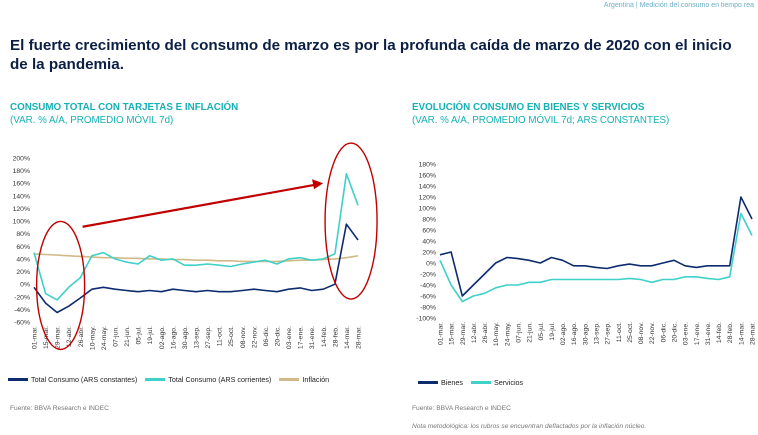 This screenshot has height=435, width=758. I want to click on series-line-inflaci-n, so click(196, 258).